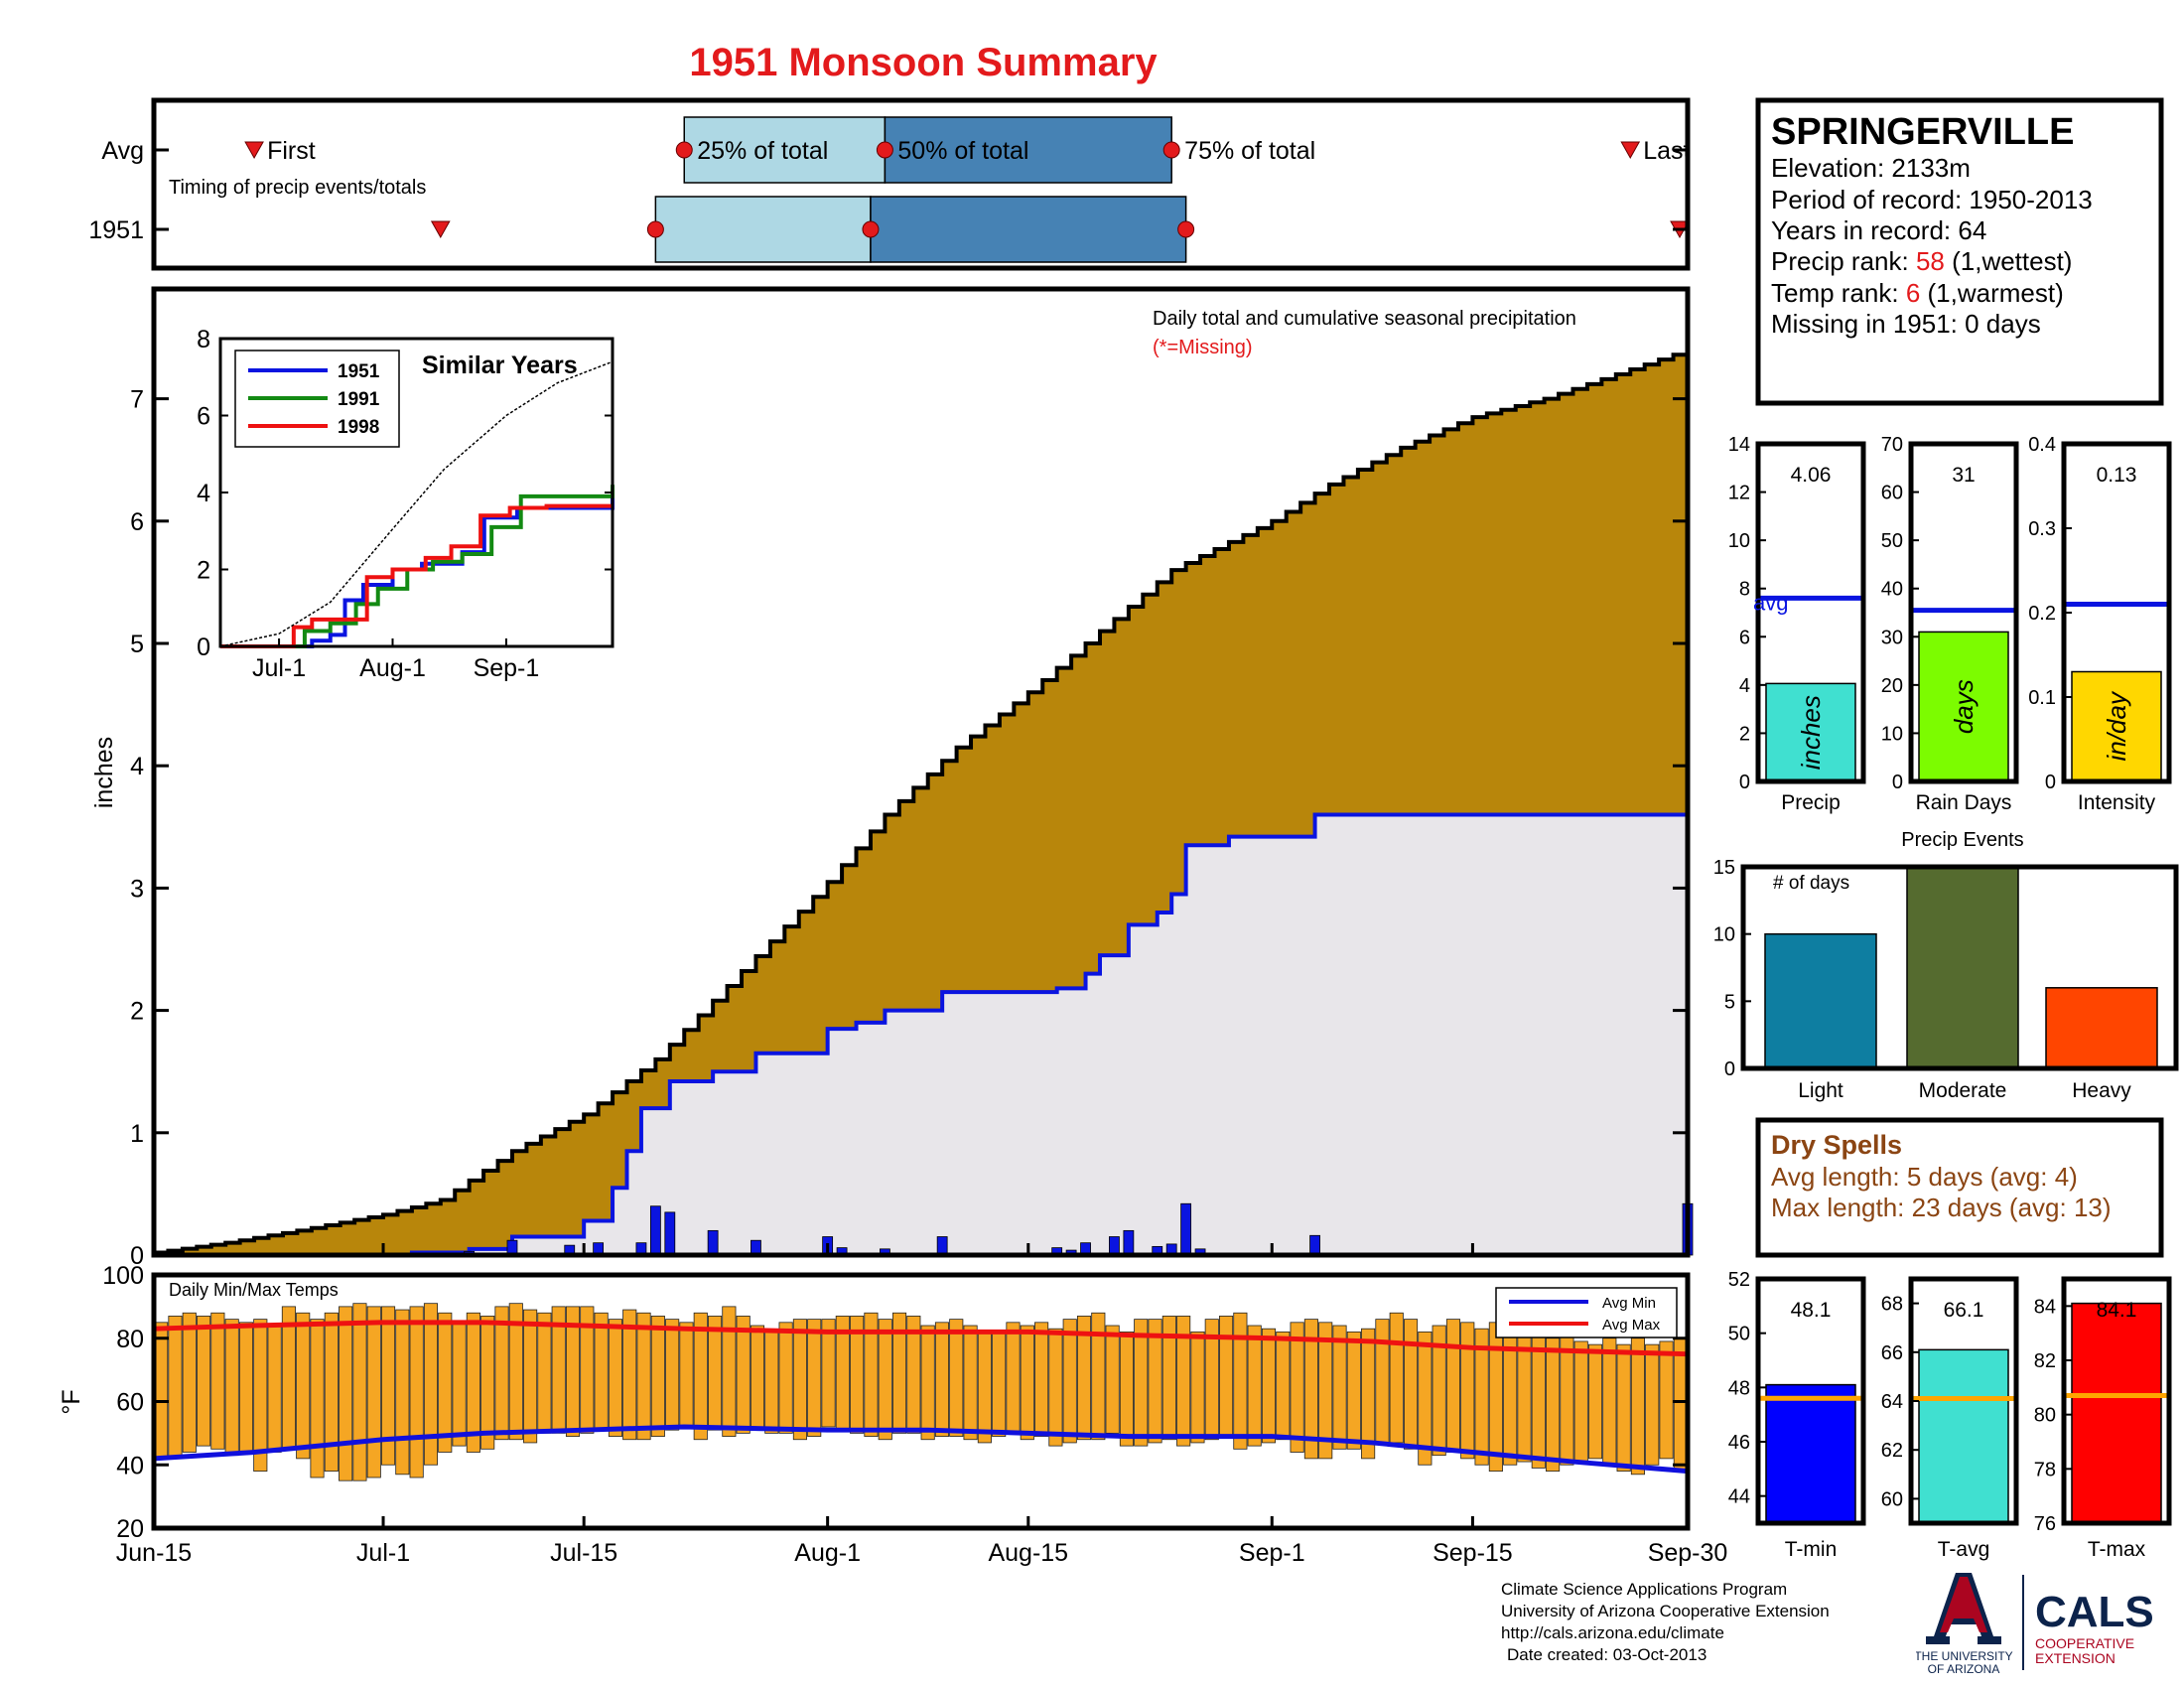  I want to click on summary-category-label: Rain Days, so click(1964, 802).